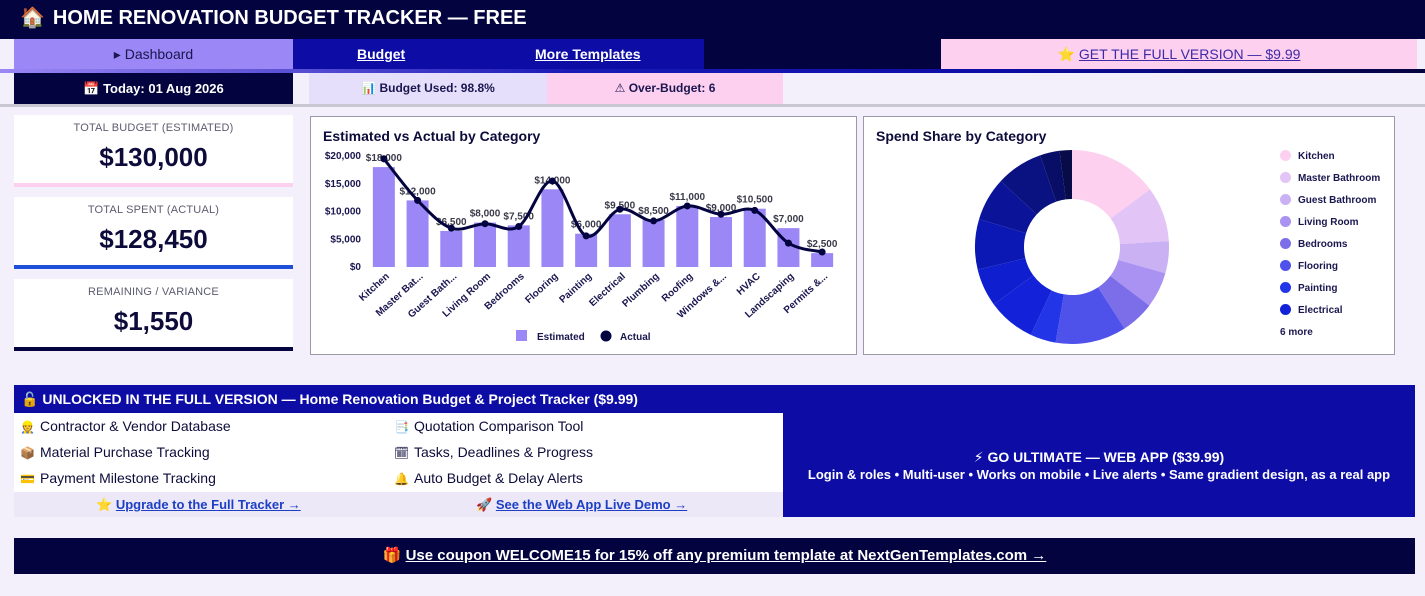 The width and height of the screenshot is (1425, 596). What do you see at coordinates (402, 453) in the screenshot?
I see `checklist-icon: 🗓` at bounding box center [402, 453].